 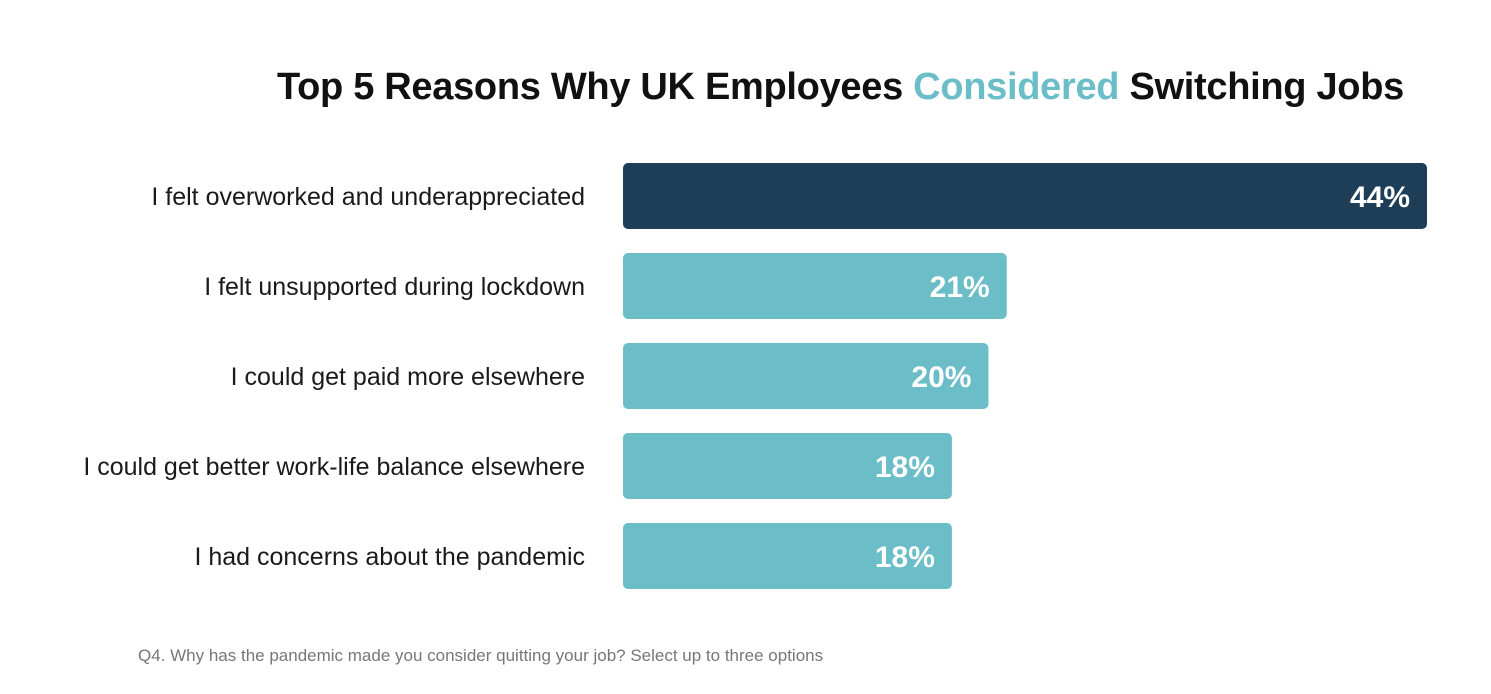 What do you see at coordinates (368, 197) in the screenshot?
I see `category-label-1: I felt overworked and underappreciated` at bounding box center [368, 197].